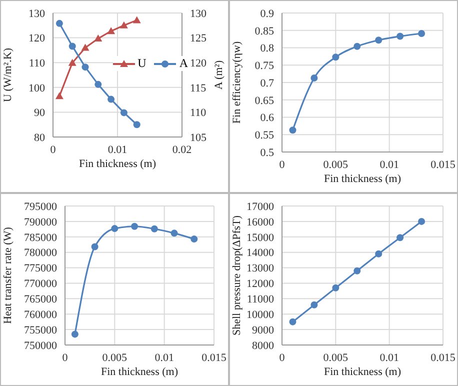 This screenshot has height=386, width=458. What do you see at coordinates (8, 75) in the screenshot?
I see `y-axis-title: U (W/m².K)` at bounding box center [8, 75].